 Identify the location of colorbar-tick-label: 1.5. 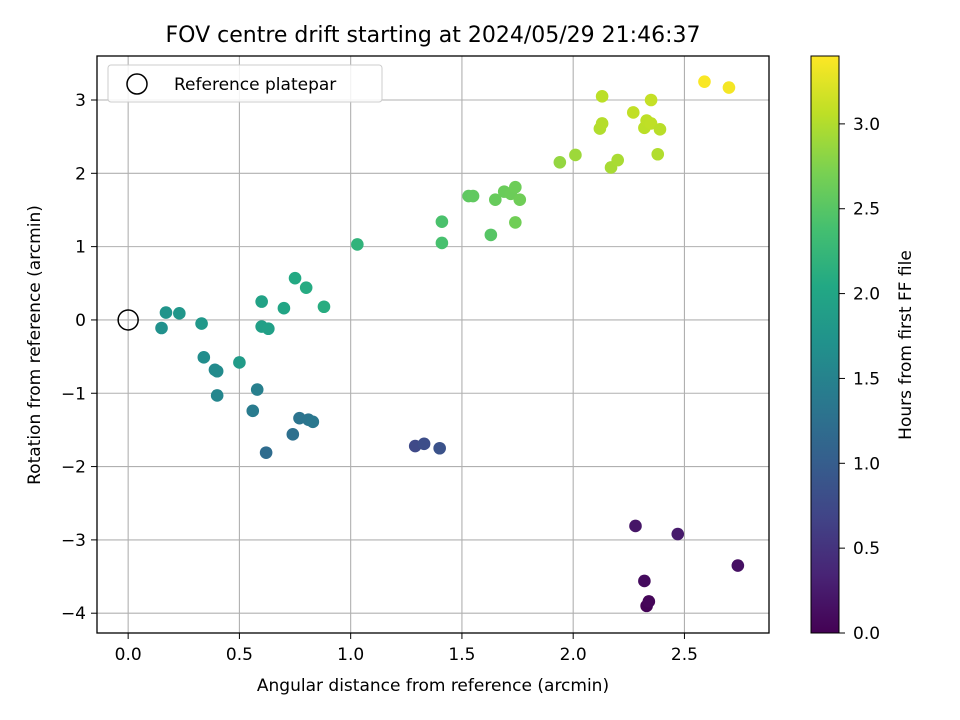
(866, 379).